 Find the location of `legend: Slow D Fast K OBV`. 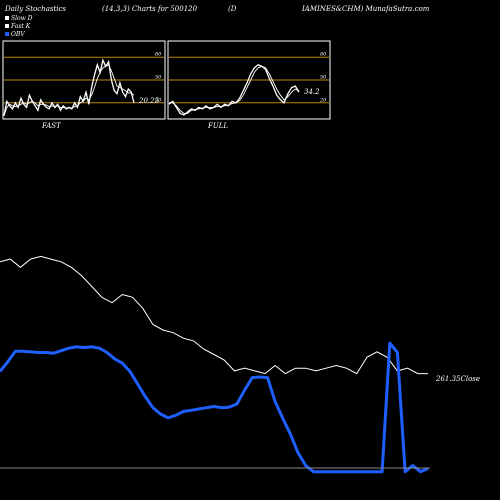

legend: Slow D Fast K OBV is located at coordinates (19, 26).